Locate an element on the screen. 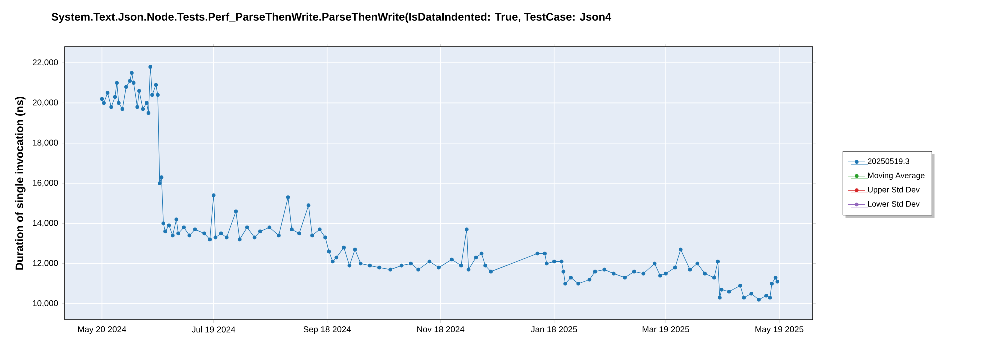  y-tick-label: 12,000 is located at coordinates (45, 264).